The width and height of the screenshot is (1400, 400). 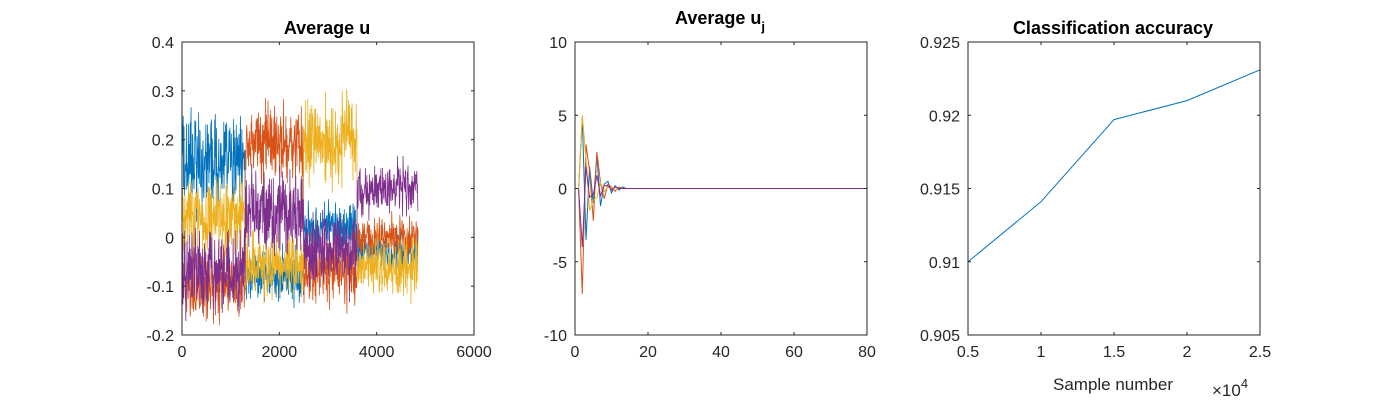 I want to click on average-u-series-group, so click(x=300, y=207).